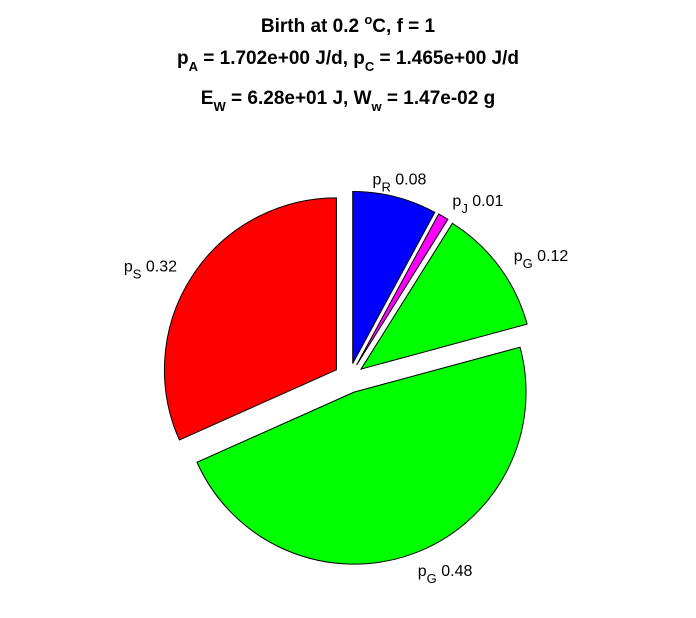 The image size is (696, 618). I want to click on title-line-2: pA = 1.702e+00 J/d, pC = 1.465e+00 J/d, so click(348, 61).